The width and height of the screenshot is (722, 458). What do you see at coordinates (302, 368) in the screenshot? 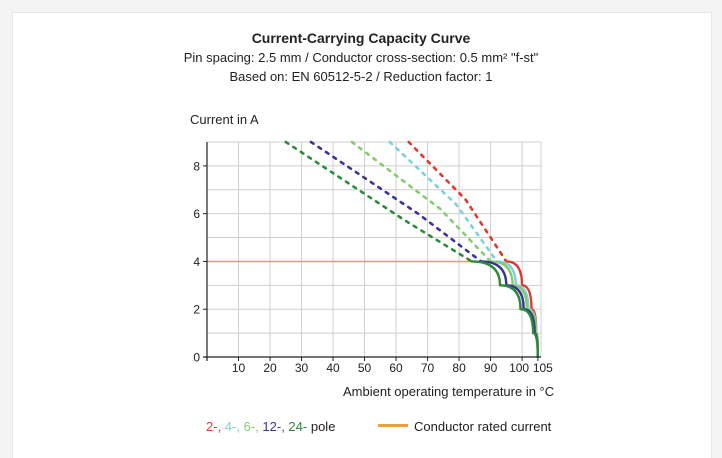
I see `x-tick-label: 30` at bounding box center [302, 368].